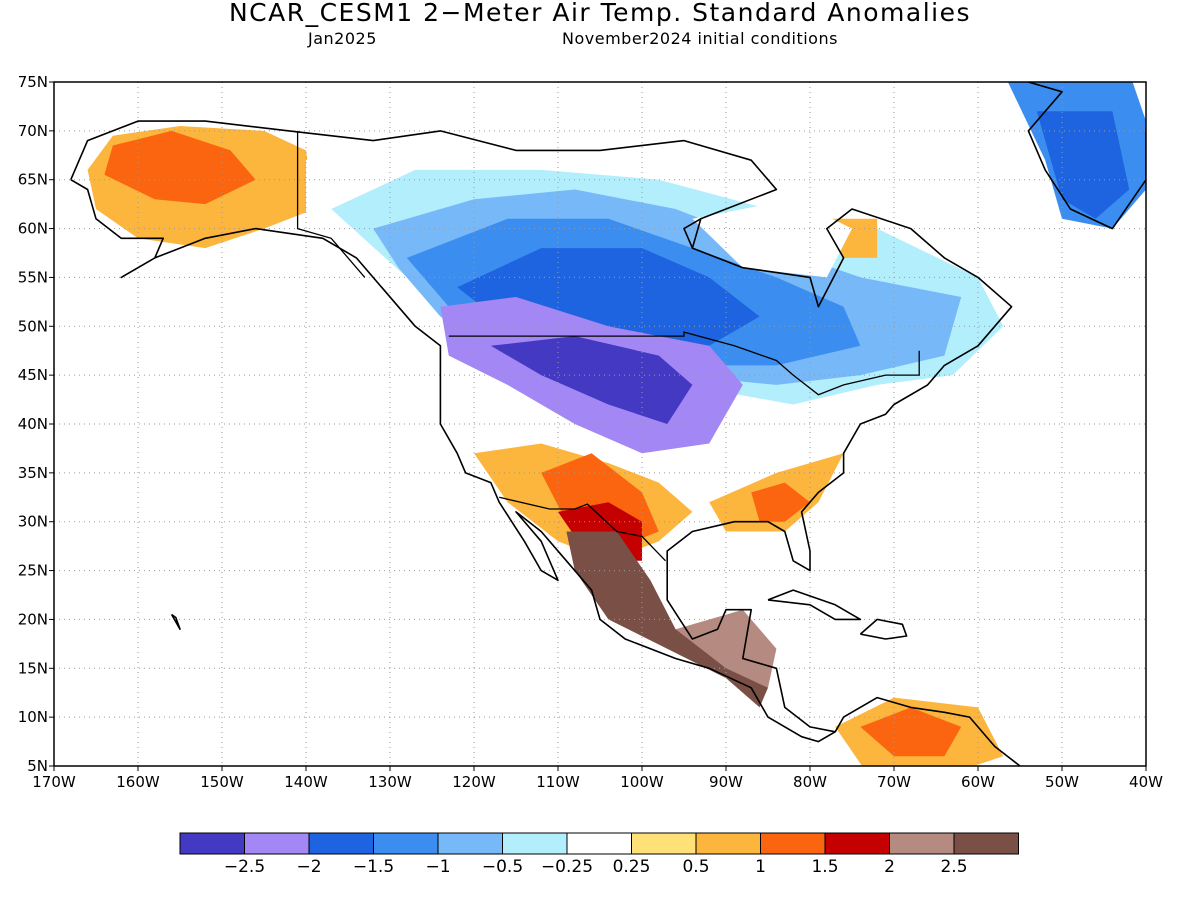  What do you see at coordinates (33, 473) in the screenshot?
I see `lat-tick-label: 35N` at bounding box center [33, 473].